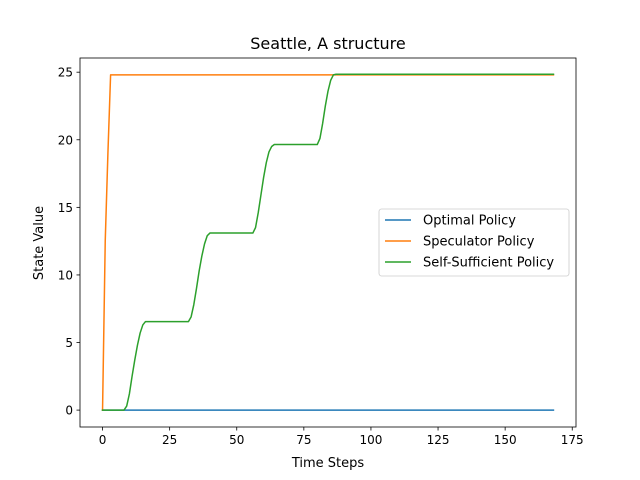 The height and width of the screenshot is (480, 640). Describe the element at coordinates (572, 440) in the screenshot. I see `x-tick-label: 175` at that location.